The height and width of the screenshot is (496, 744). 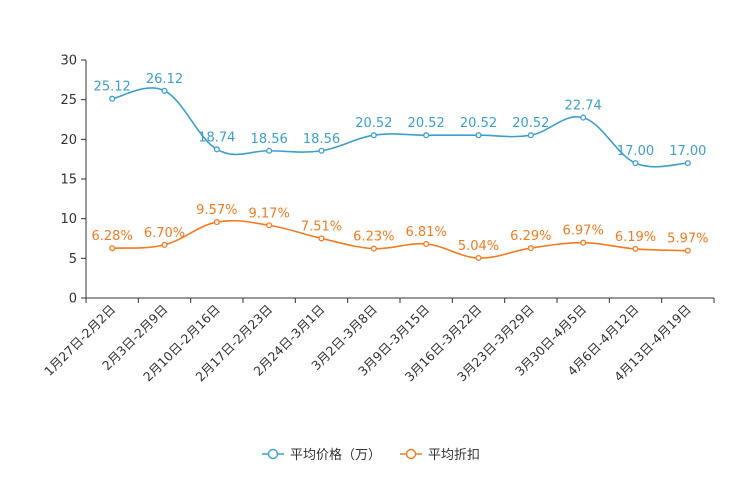 I want to click on data-label: 7.51%, so click(x=321, y=226).